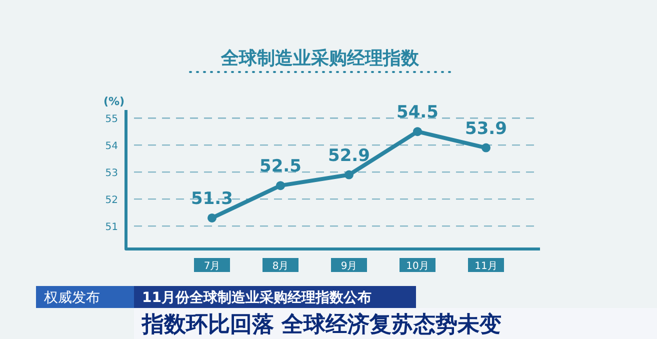  Describe the element at coordinates (111, 200) in the screenshot. I see `y-tick-label: 52` at that location.